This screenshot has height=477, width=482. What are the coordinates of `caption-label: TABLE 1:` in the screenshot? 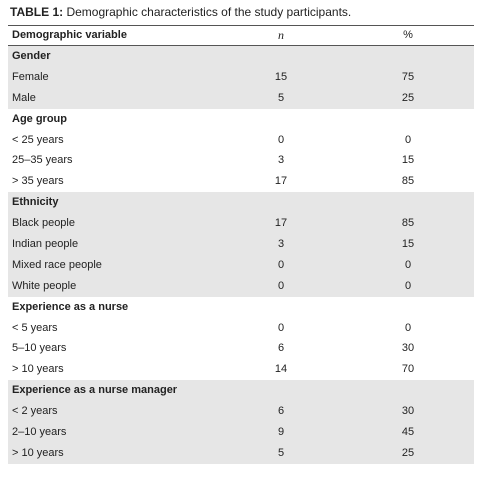 It's located at (37, 12).